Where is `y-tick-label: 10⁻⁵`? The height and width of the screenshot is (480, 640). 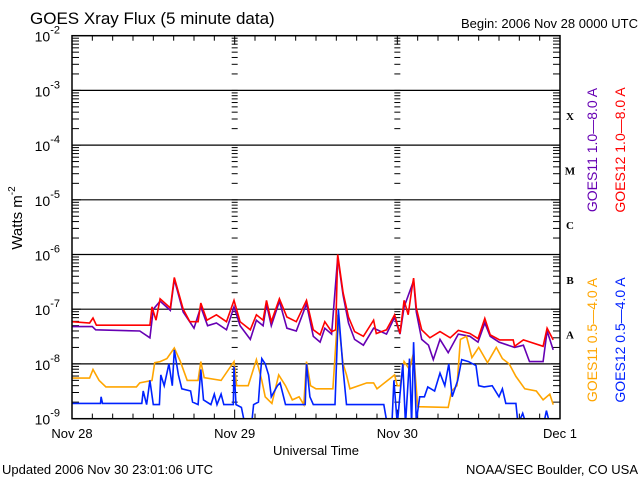
y-tick-label: 10⁻⁵ is located at coordinates (47, 199).